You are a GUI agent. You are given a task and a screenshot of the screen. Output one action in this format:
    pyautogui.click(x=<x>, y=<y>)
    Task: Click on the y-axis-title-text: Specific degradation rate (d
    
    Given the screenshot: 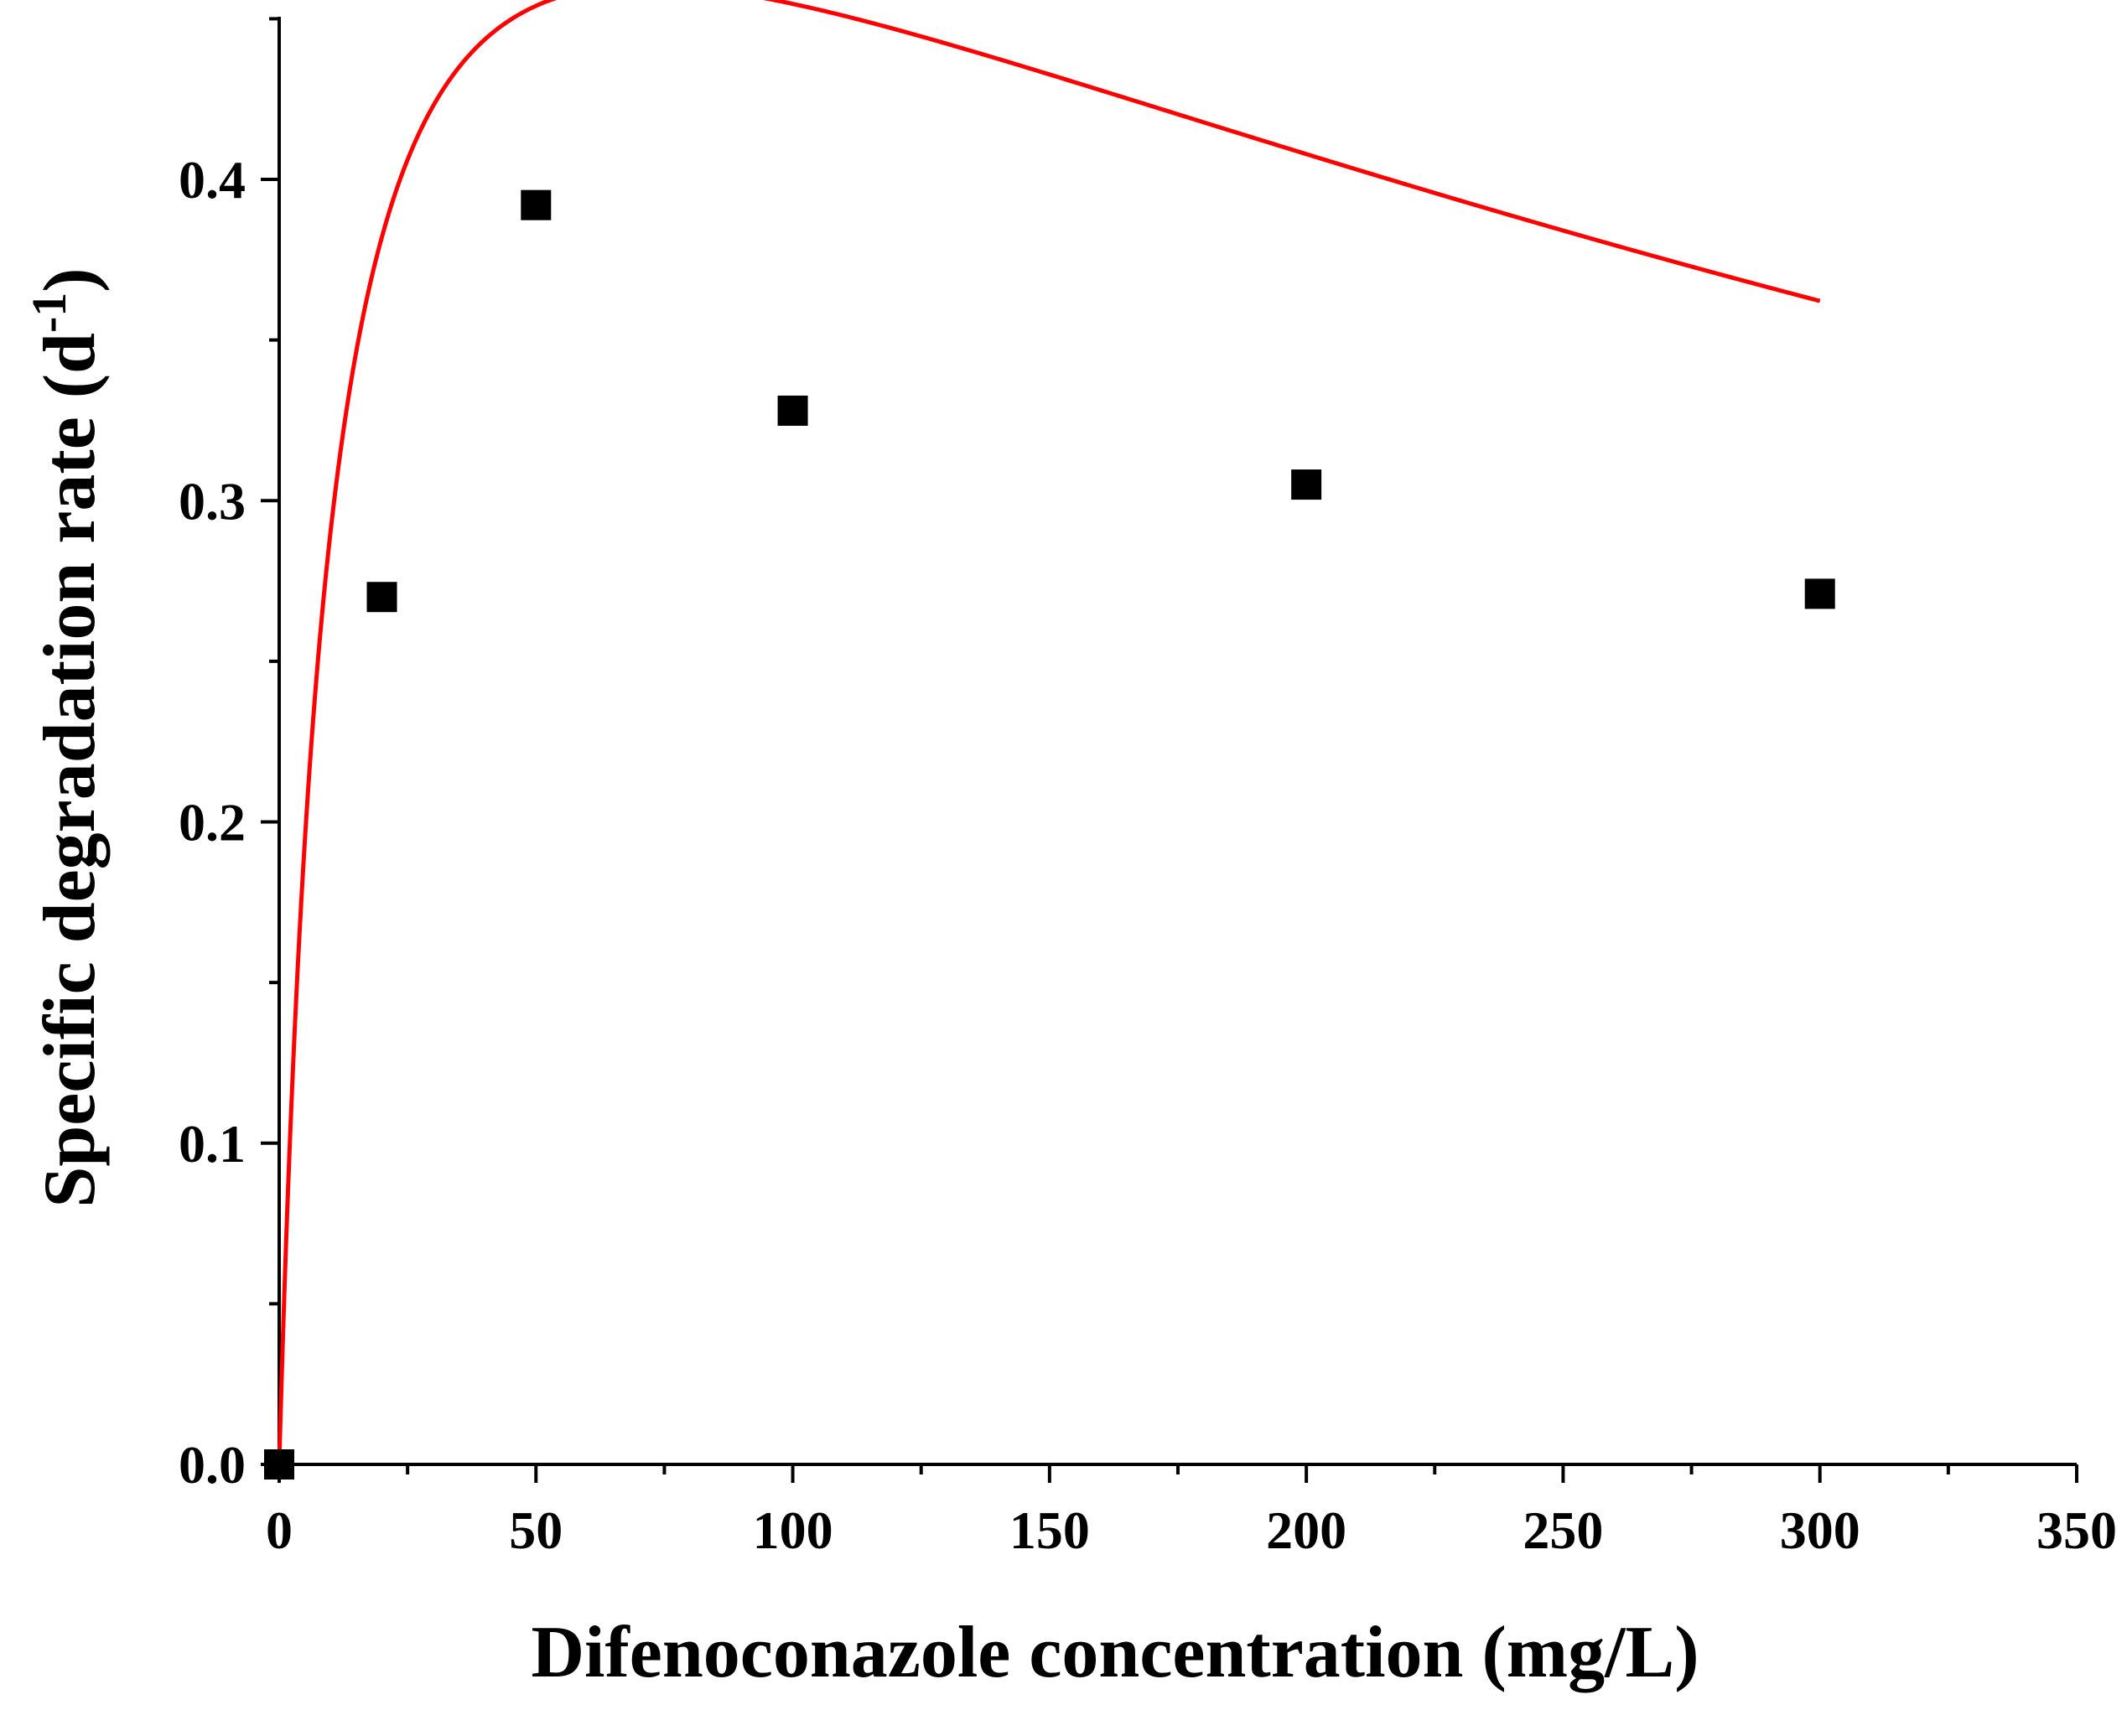 What is the action you would take?
    pyautogui.click(x=70, y=771)
    